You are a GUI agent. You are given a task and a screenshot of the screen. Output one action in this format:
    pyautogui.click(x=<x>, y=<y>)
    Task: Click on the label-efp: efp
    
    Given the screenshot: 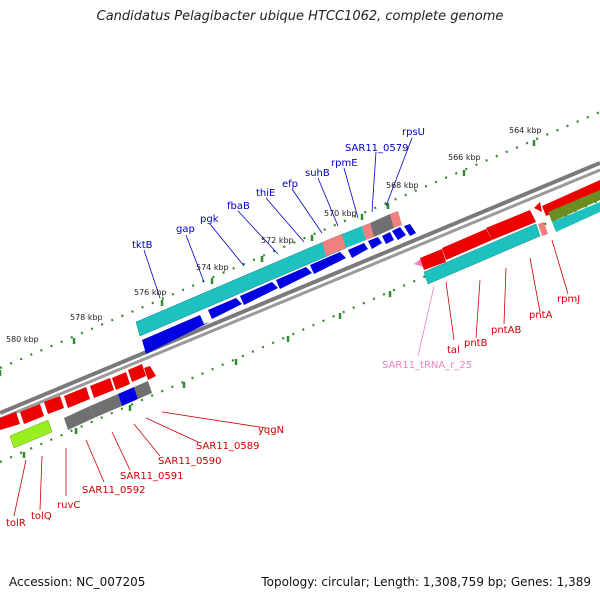 What is the action you would take?
    pyautogui.click(x=290, y=184)
    